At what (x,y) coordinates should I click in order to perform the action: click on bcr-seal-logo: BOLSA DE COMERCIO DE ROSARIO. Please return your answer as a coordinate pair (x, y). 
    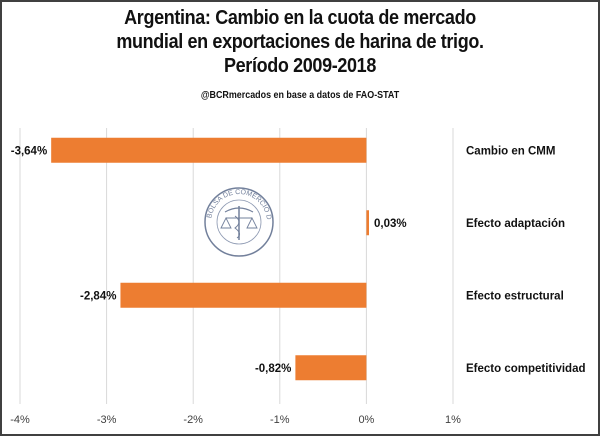
    Looking at the image, I should click on (239, 222).